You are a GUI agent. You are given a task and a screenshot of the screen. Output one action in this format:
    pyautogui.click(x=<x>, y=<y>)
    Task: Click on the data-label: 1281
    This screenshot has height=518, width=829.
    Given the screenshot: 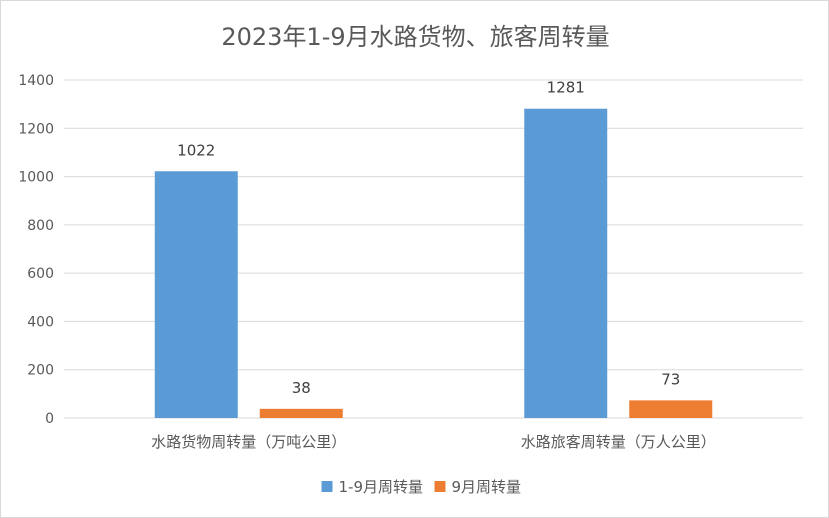 What is the action you would take?
    pyautogui.click(x=566, y=88)
    